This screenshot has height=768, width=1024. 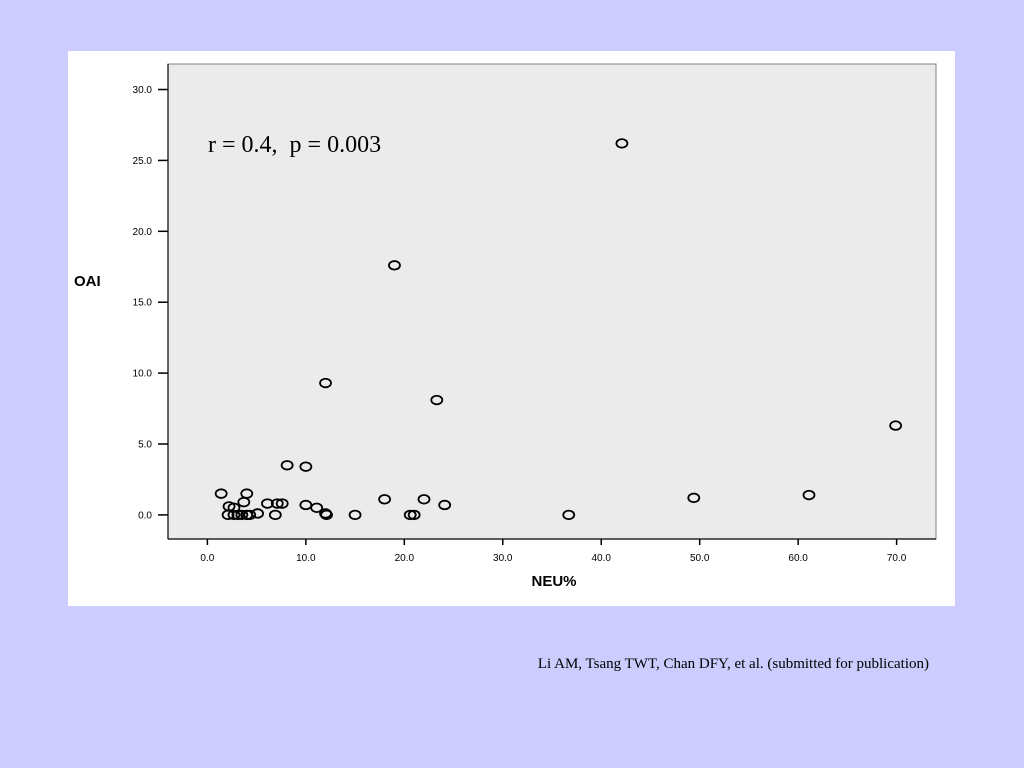 I want to click on x-tick-label: 60.0, so click(x=798, y=558).